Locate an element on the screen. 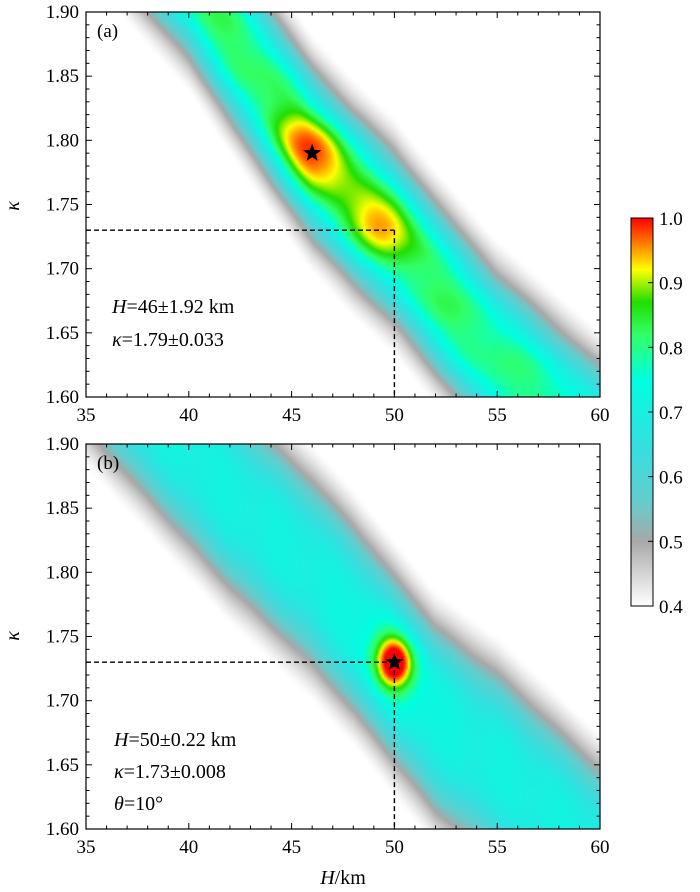 The height and width of the screenshot is (892, 700). annotation-h-prefix-b: H is located at coordinates (121, 740).